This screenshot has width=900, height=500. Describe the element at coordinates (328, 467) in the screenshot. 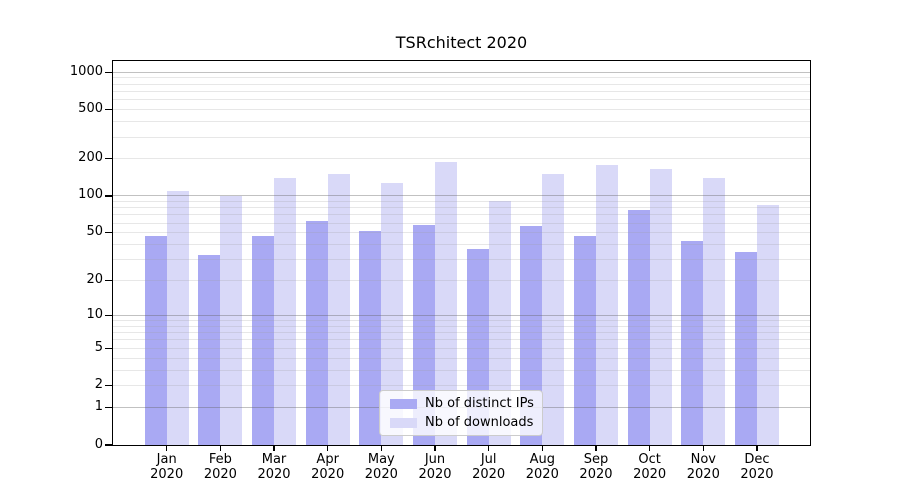

I see `x-tick-label-apr: Apr 2020` at that location.